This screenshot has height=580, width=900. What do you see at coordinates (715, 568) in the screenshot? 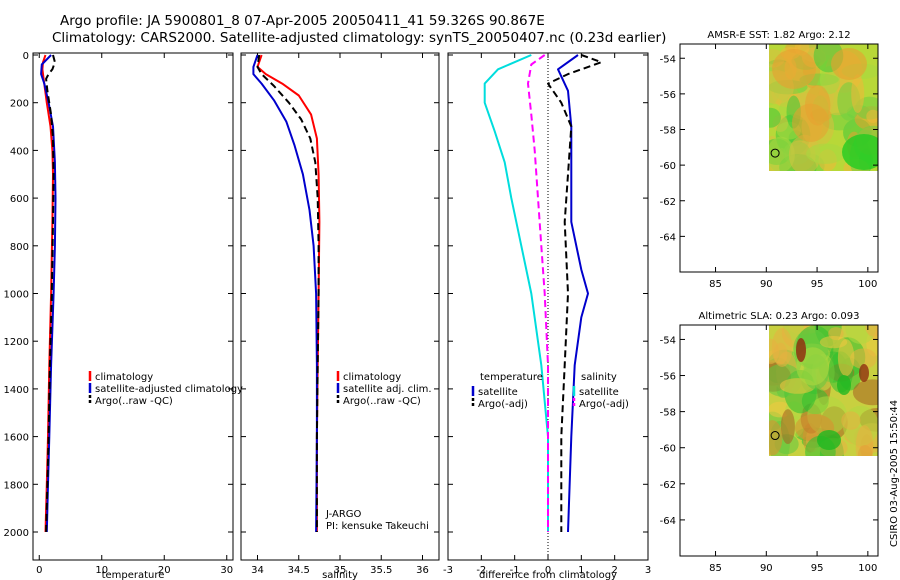
I see `map1-x-tick-label: 85` at bounding box center [715, 568].